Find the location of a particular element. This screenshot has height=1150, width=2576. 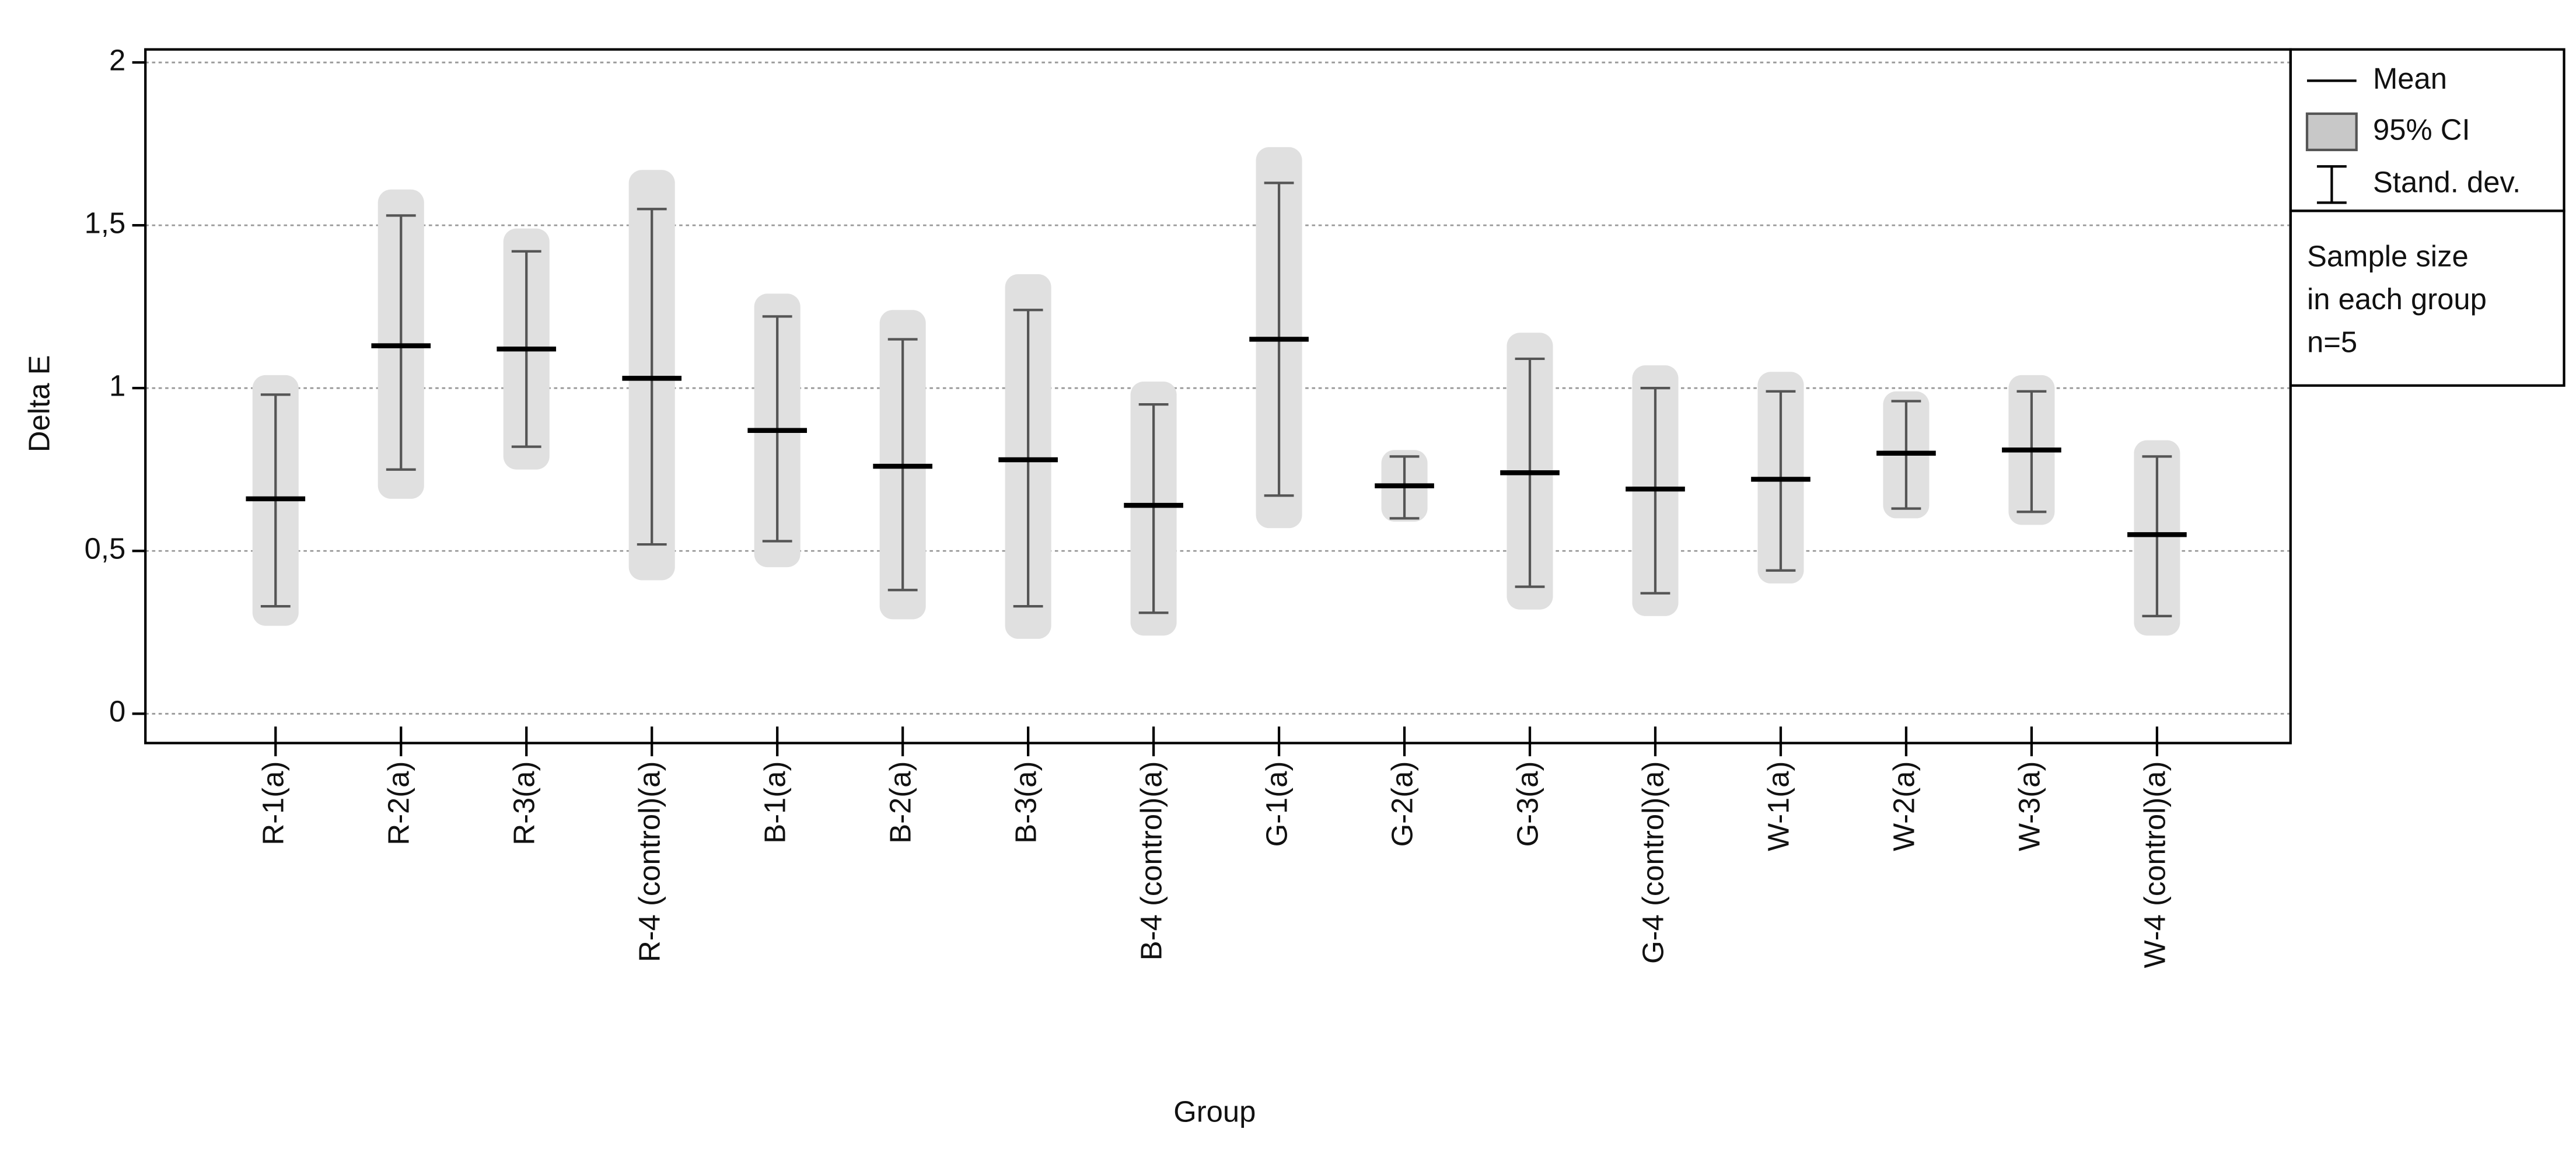

x-tick-label: B-4 (control)(a) is located at coordinates (1151, 861).